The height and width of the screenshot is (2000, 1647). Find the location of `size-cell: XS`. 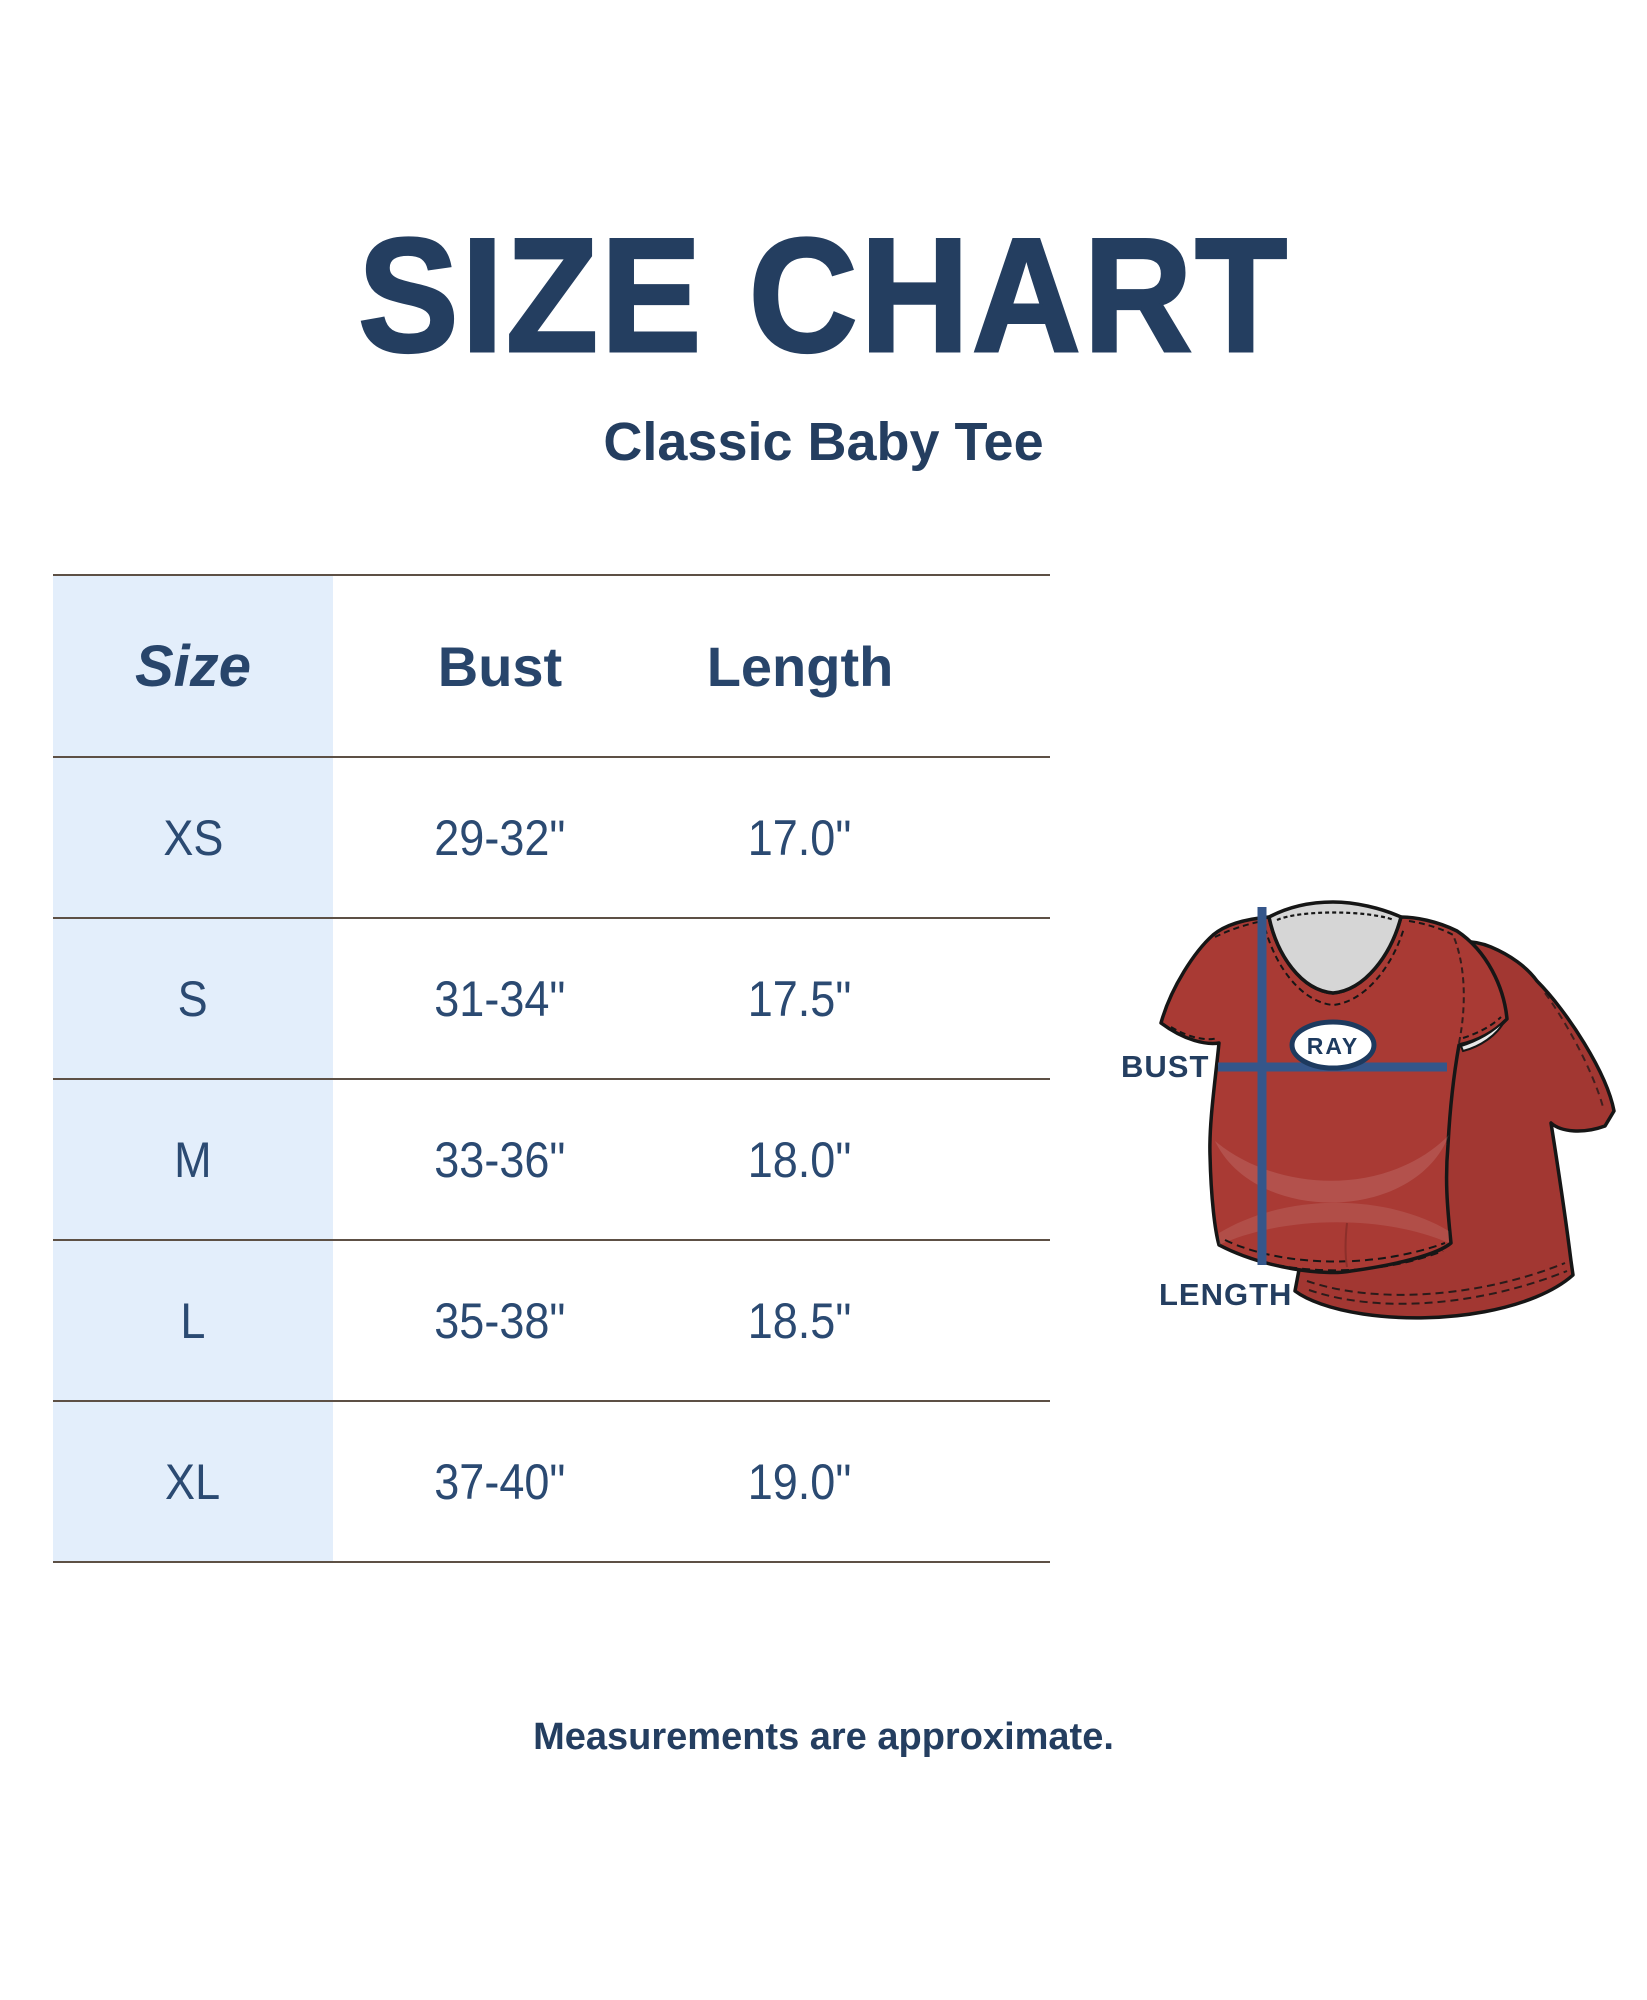

size-cell: XS is located at coordinates (193, 837).